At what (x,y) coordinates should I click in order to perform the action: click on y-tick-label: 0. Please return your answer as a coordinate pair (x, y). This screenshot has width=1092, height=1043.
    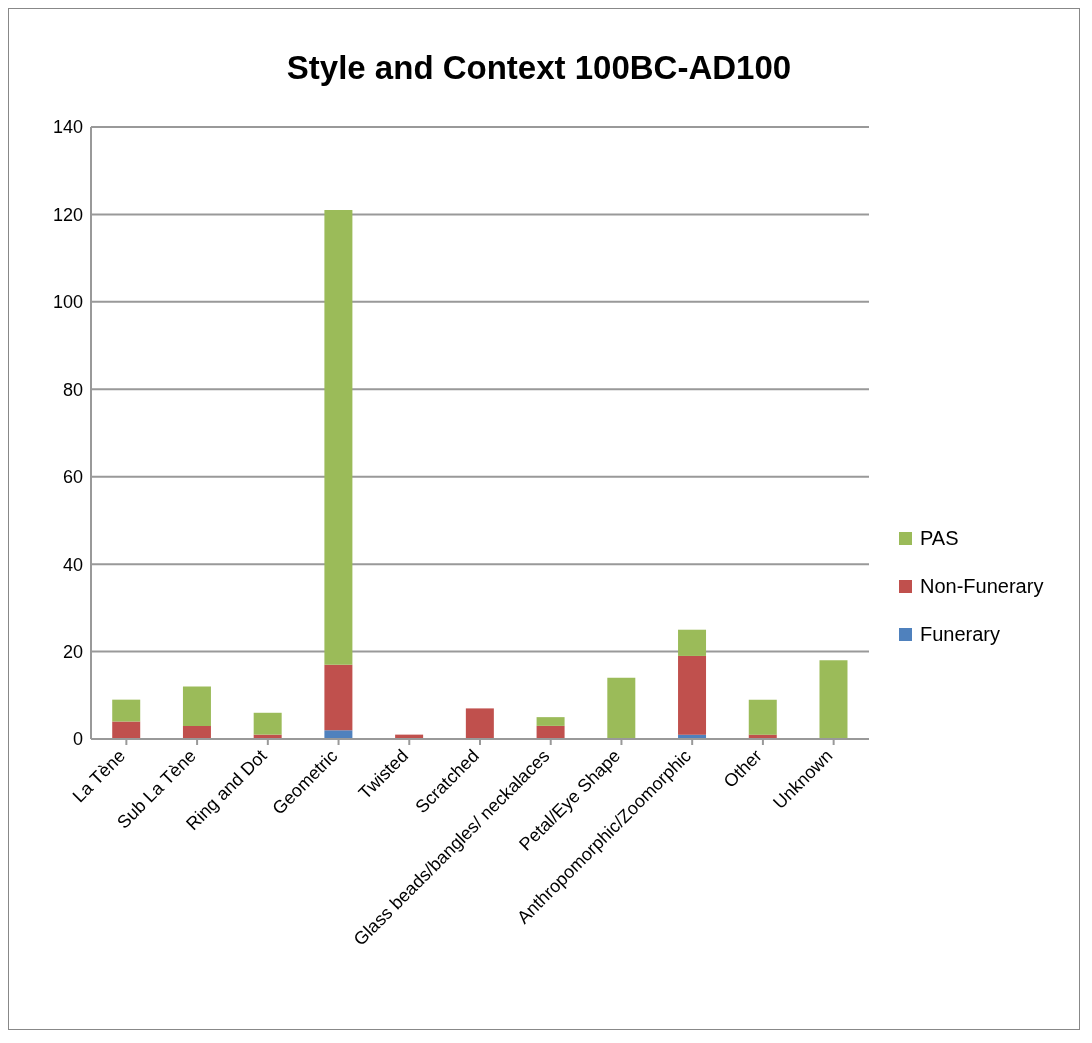
    Looking at the image, I should click on (77, 739).